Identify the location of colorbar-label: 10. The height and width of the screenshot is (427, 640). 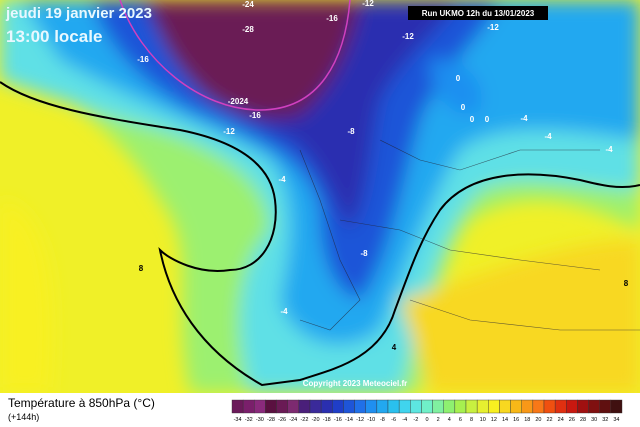
(483, 420).